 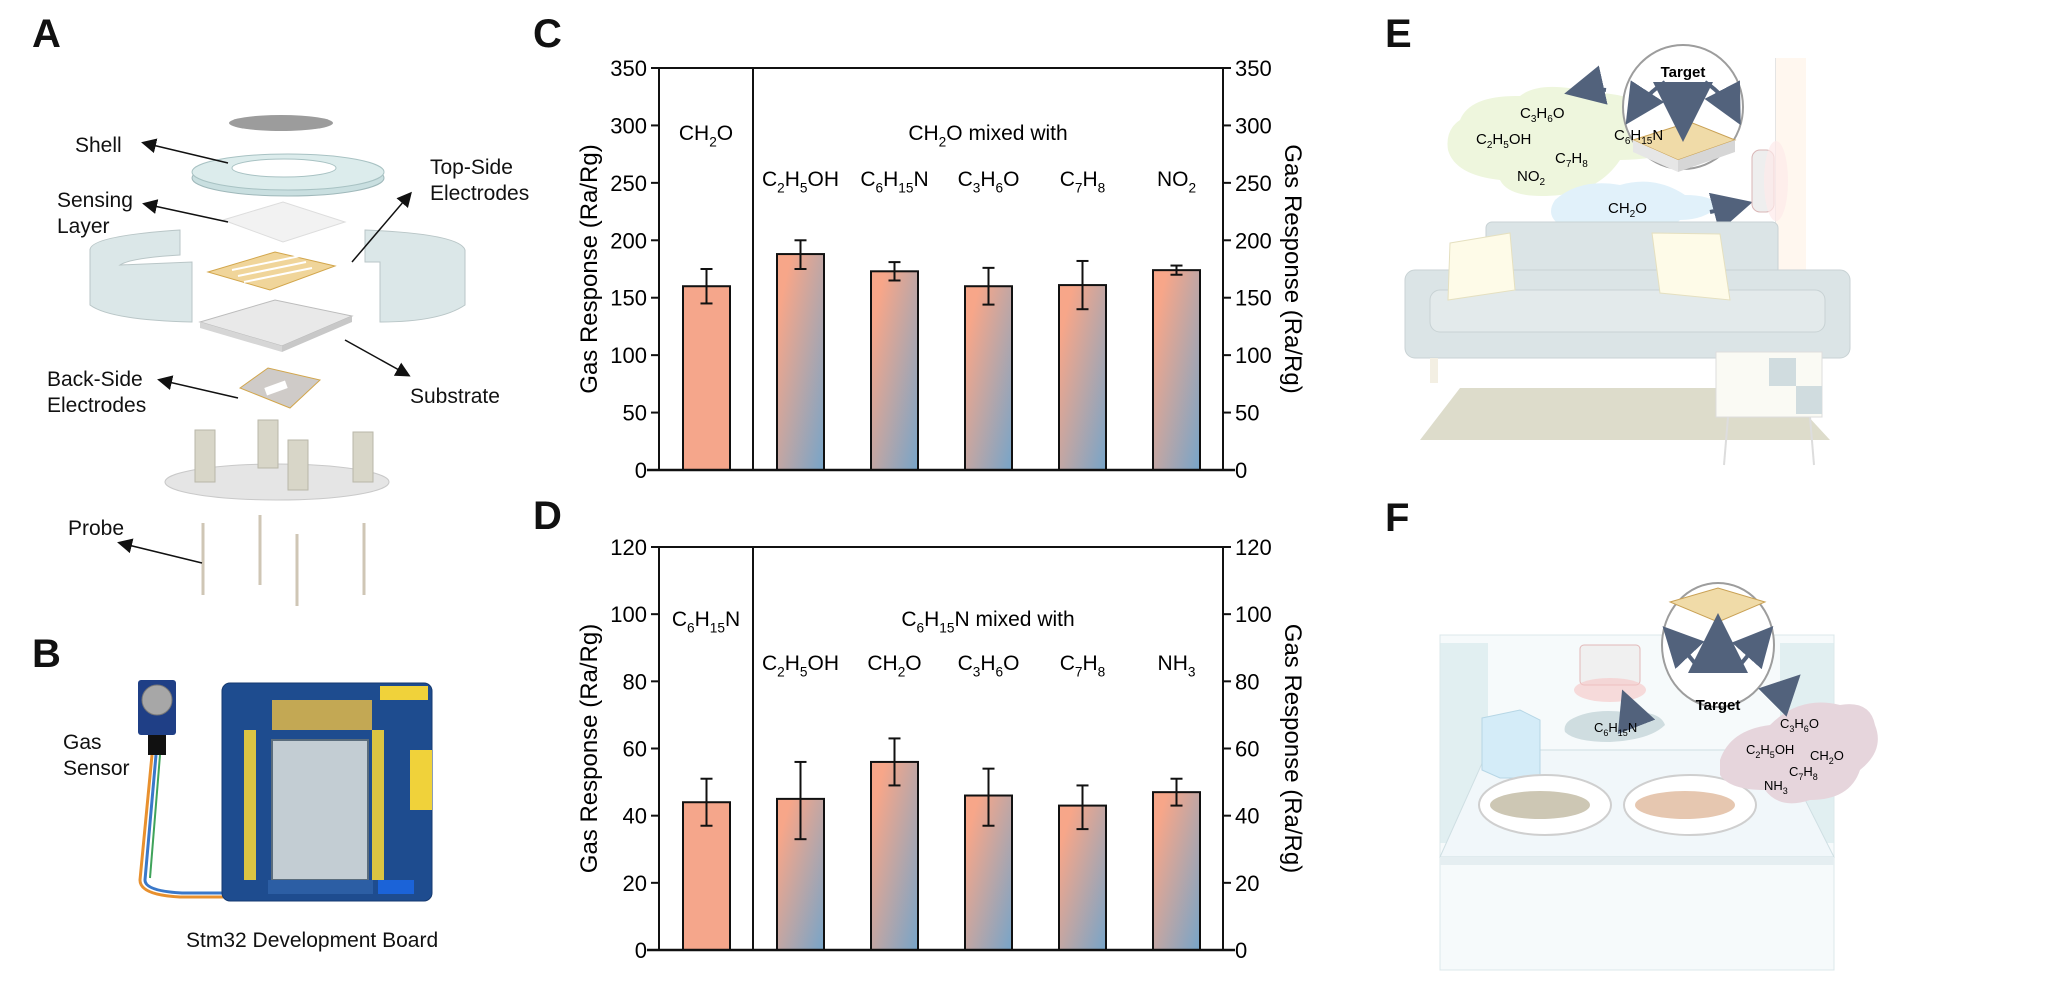 I want to click on mesh-cap, so click(x=281, y=123).